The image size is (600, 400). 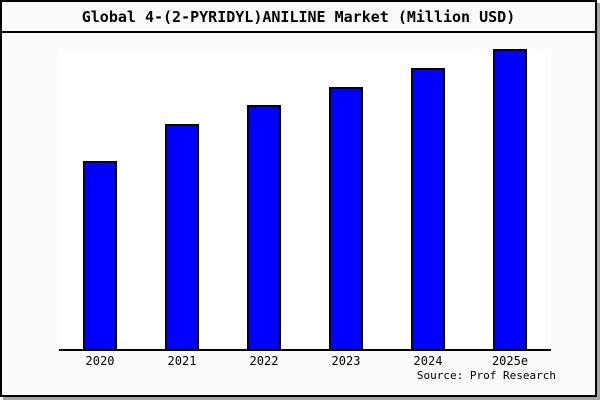 I want to click on x-tick-label-2025e: 2025e, so click(x=510, y=361).